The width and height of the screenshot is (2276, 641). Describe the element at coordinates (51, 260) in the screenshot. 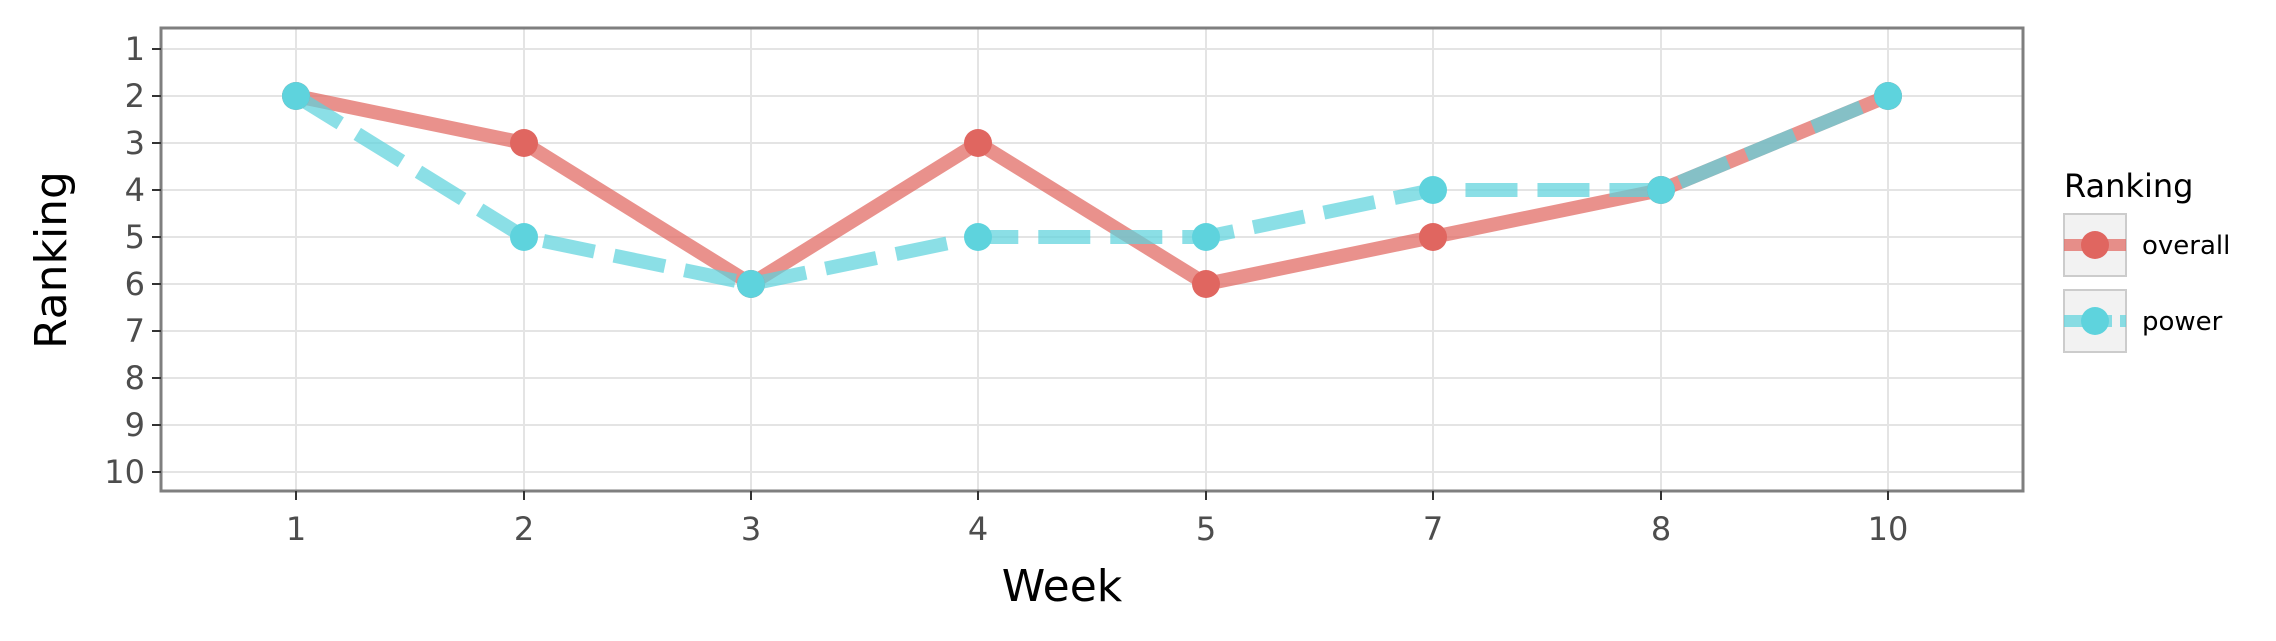

I see `y-axis-title: Ranking` at that location.